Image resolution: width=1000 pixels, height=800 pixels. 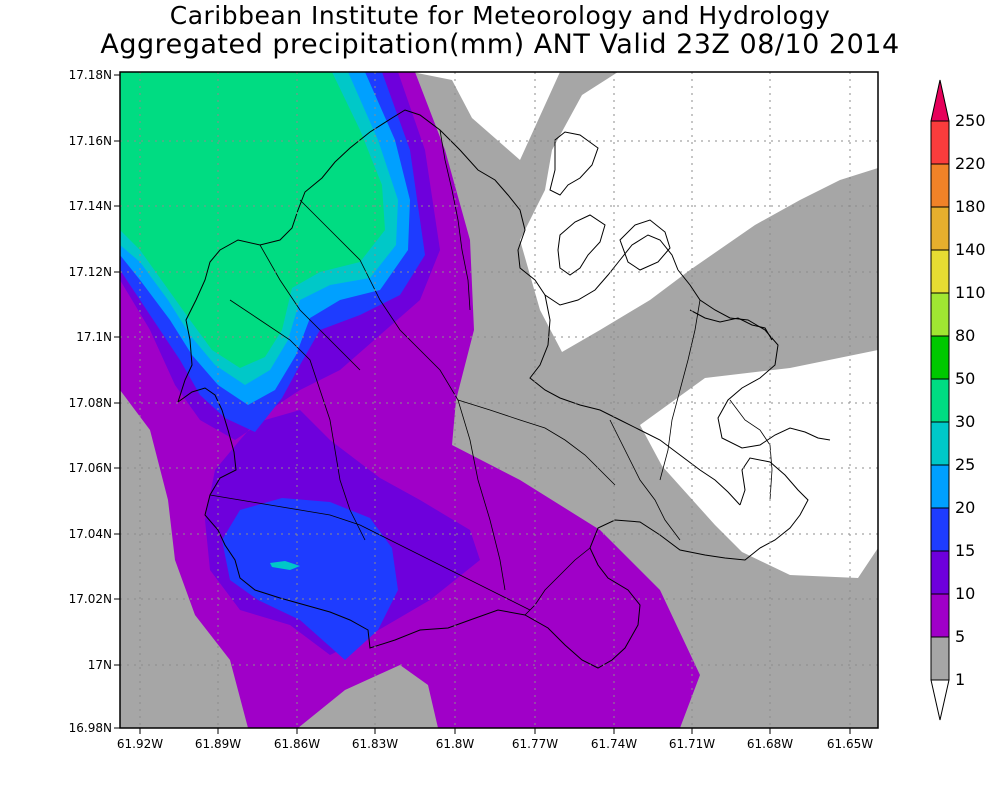 I want to click on colorbar-label: 30, so click(x=965, y=421).